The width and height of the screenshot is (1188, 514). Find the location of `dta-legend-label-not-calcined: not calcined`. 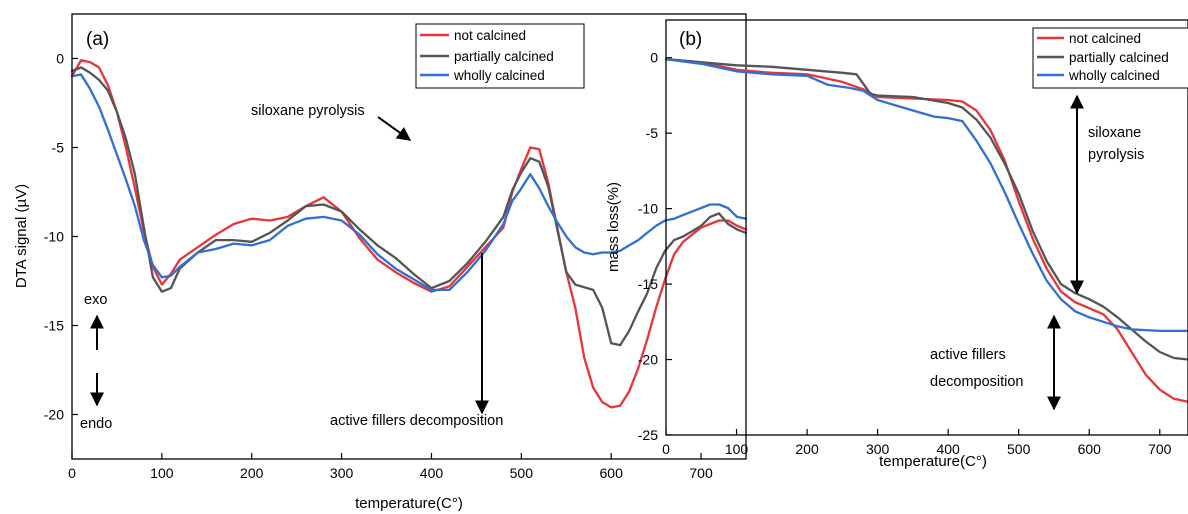

dta-legend-label-not-calcined: not calcined is located at coordinates (490, 35).